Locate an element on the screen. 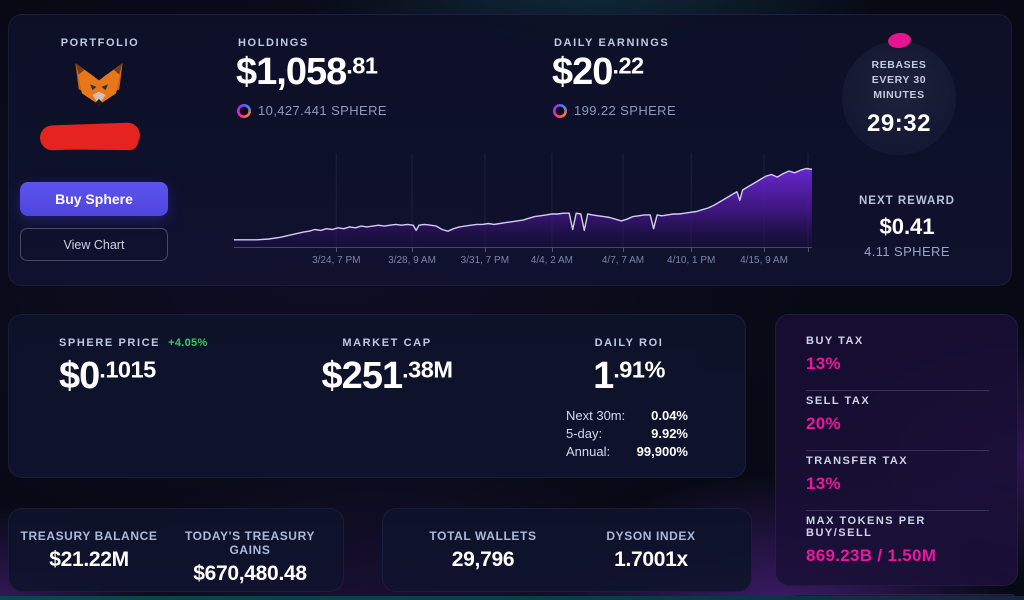 This screenshot has width=1024, height=600. network-stats-card: TOTAL WALLETS 29,796 DYSON INDEX 1.7001x is located at coordinates (567, 550).